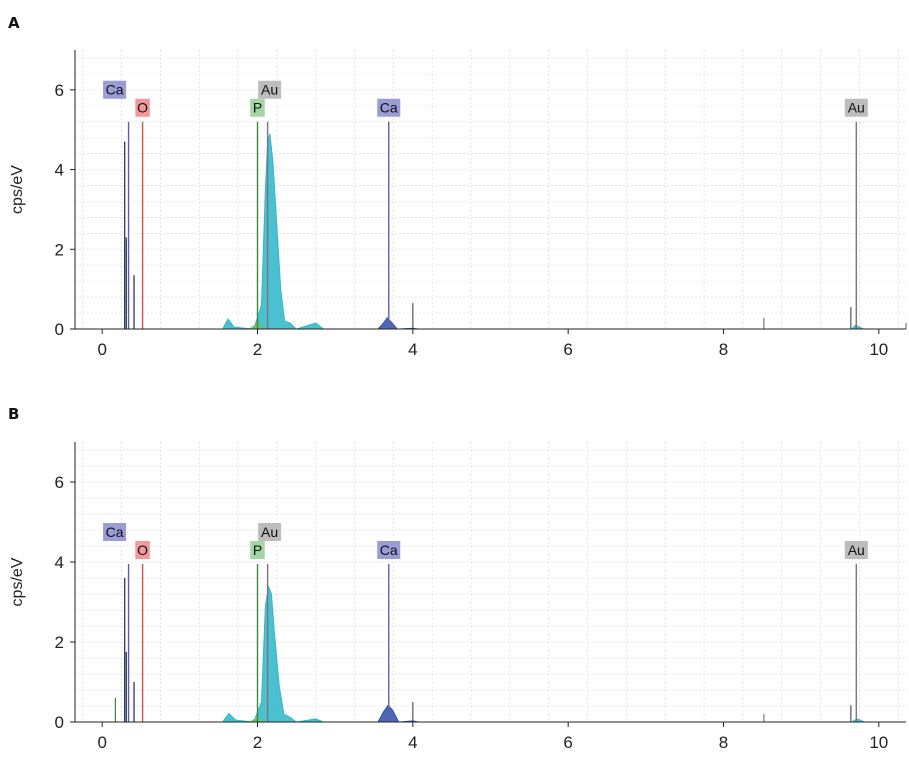  Describe the element at coordinates (14, 23) in the screenshot. I see `panel-a-letter: A` at that location.